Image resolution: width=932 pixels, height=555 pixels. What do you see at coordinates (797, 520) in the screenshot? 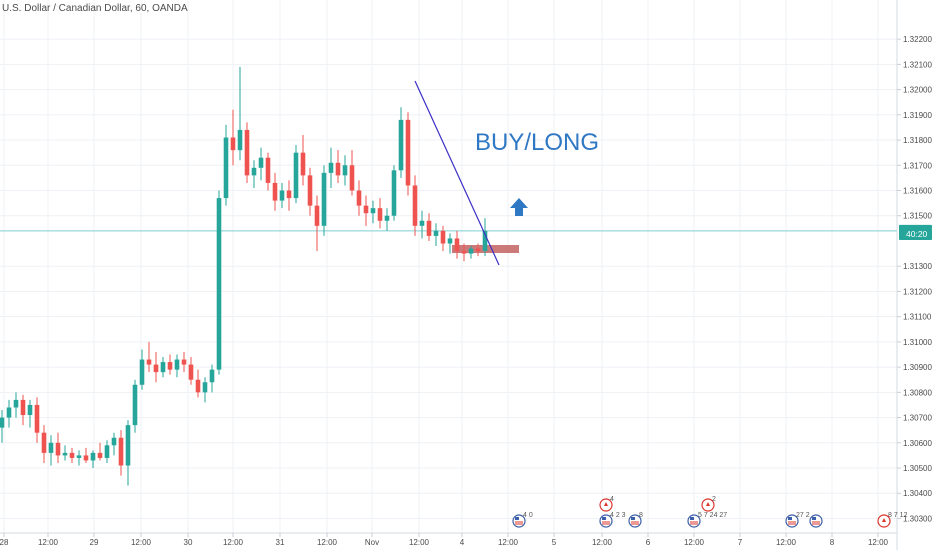
I see `us-flag-event-icon: 27 2` at bounding box center [797, 520].